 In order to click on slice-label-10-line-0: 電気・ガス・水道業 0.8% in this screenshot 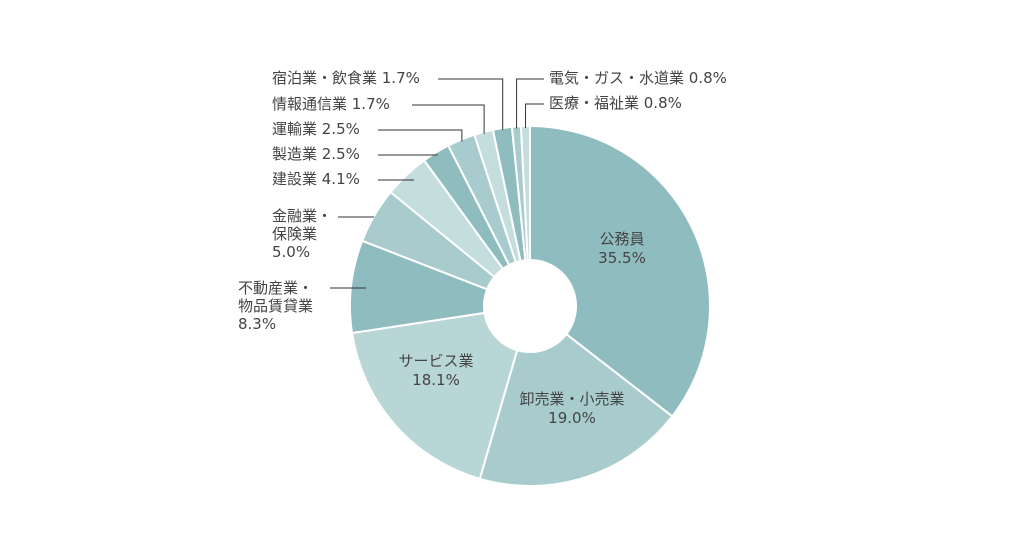, I will do `click(638, 78)`.